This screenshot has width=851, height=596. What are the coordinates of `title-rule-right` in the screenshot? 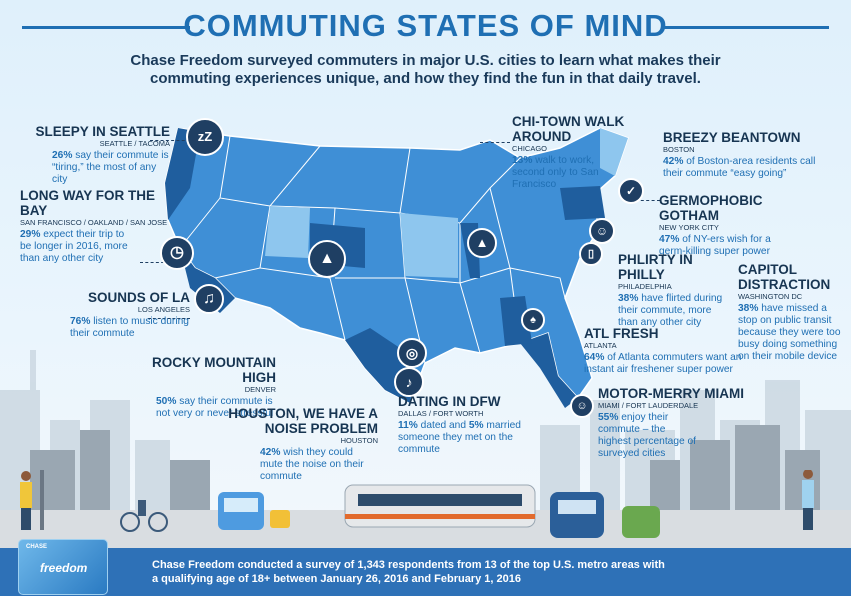 It's located at (745, 27).